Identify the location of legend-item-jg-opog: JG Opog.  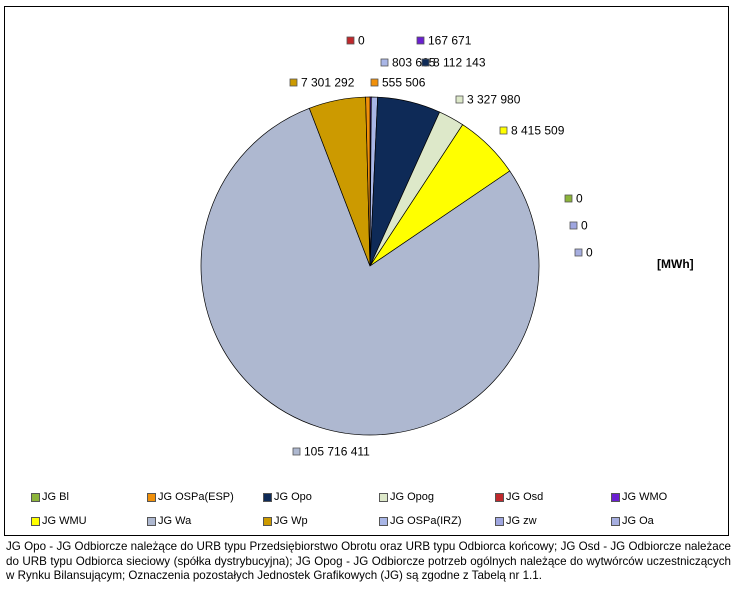
(406, 497).